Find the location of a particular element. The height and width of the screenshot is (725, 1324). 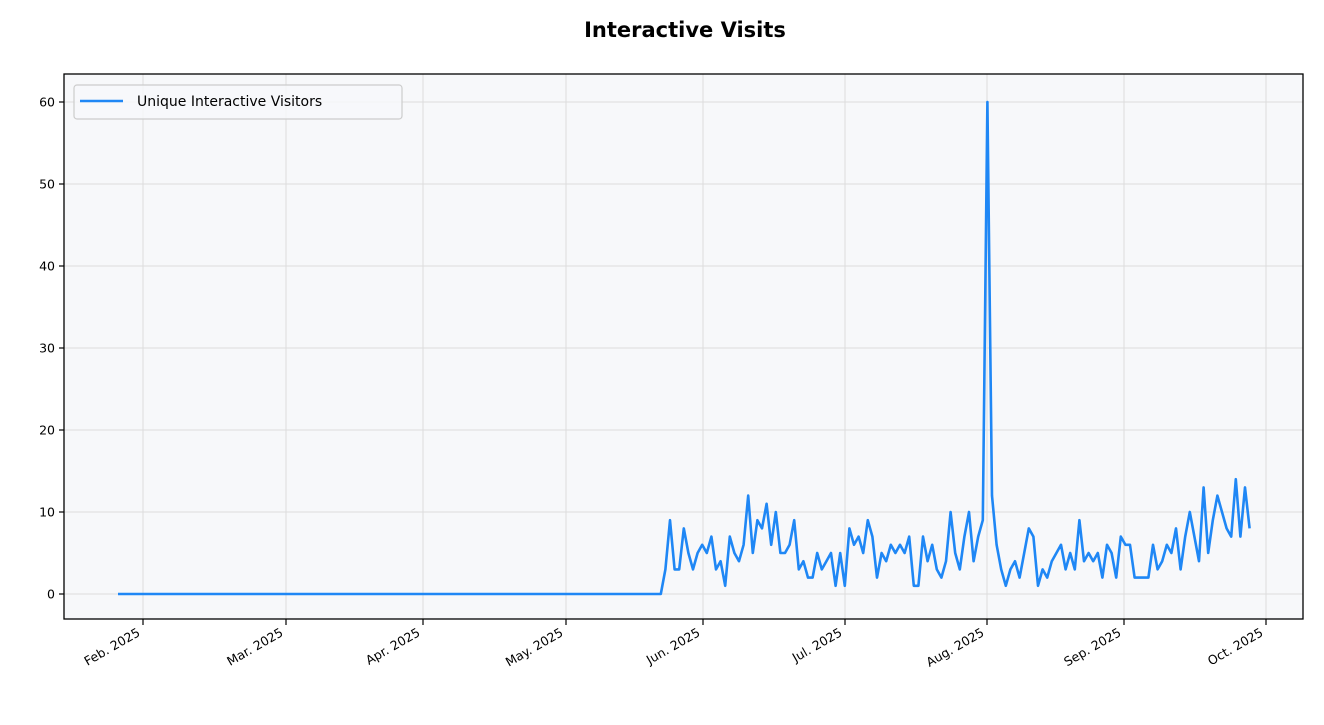

x-tick-label: Aug. 2025 is located at coordinates (954, 647).